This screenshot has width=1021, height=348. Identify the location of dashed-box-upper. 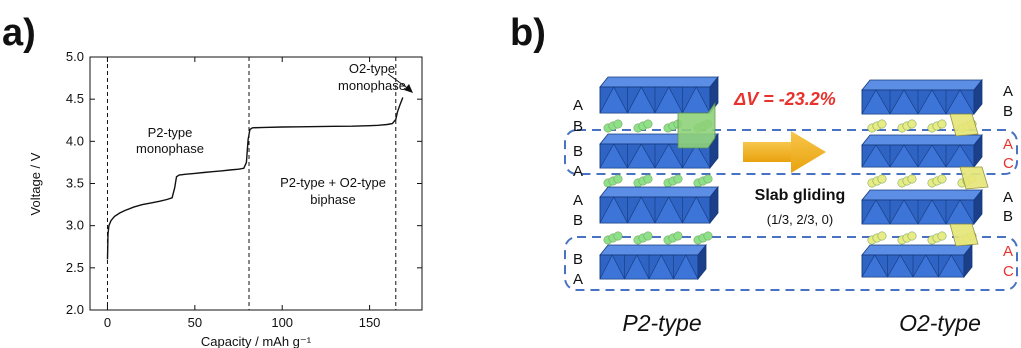
(791, 152).